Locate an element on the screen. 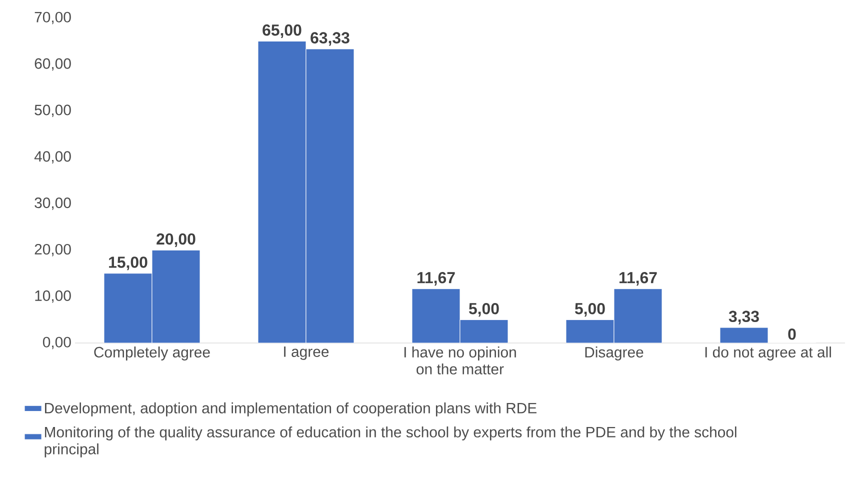 The height and width of the screenshot is (497, 853). data-label: 65,00 is located at coordinates (282, 31).